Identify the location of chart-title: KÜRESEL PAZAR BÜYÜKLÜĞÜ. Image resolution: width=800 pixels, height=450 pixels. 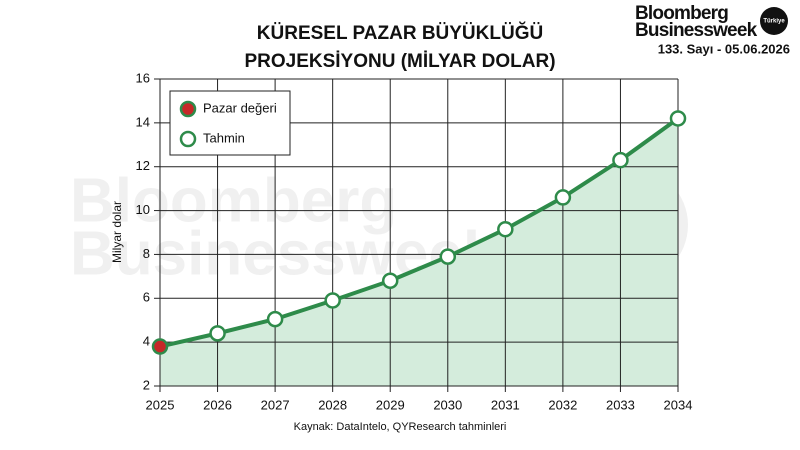
(400, 33).